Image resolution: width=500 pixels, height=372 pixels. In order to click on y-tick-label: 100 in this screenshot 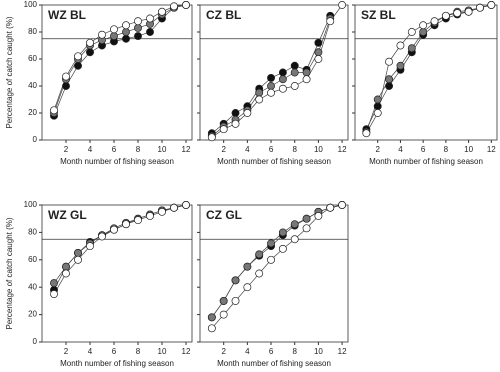, I will do `click(31, 4)`.